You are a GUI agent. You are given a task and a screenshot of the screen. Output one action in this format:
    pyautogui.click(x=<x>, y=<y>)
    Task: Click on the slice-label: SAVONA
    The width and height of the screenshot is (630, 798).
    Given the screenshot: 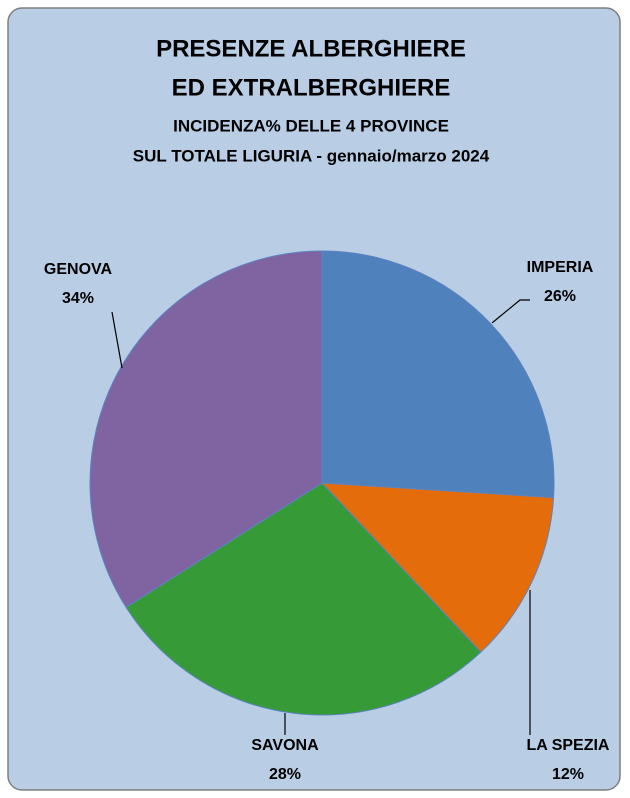 What is the action you would take?
    pyautogui.click(x=285, y=745)
    